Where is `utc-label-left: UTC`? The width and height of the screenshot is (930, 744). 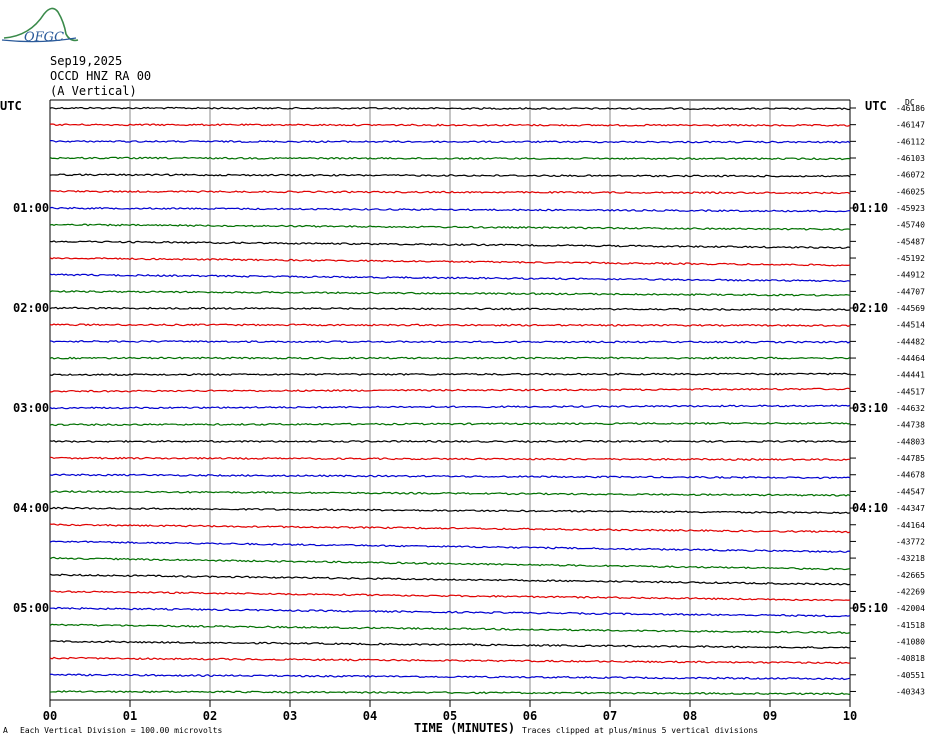
utc-label-left: UTC is located at coordinates (11, 106).